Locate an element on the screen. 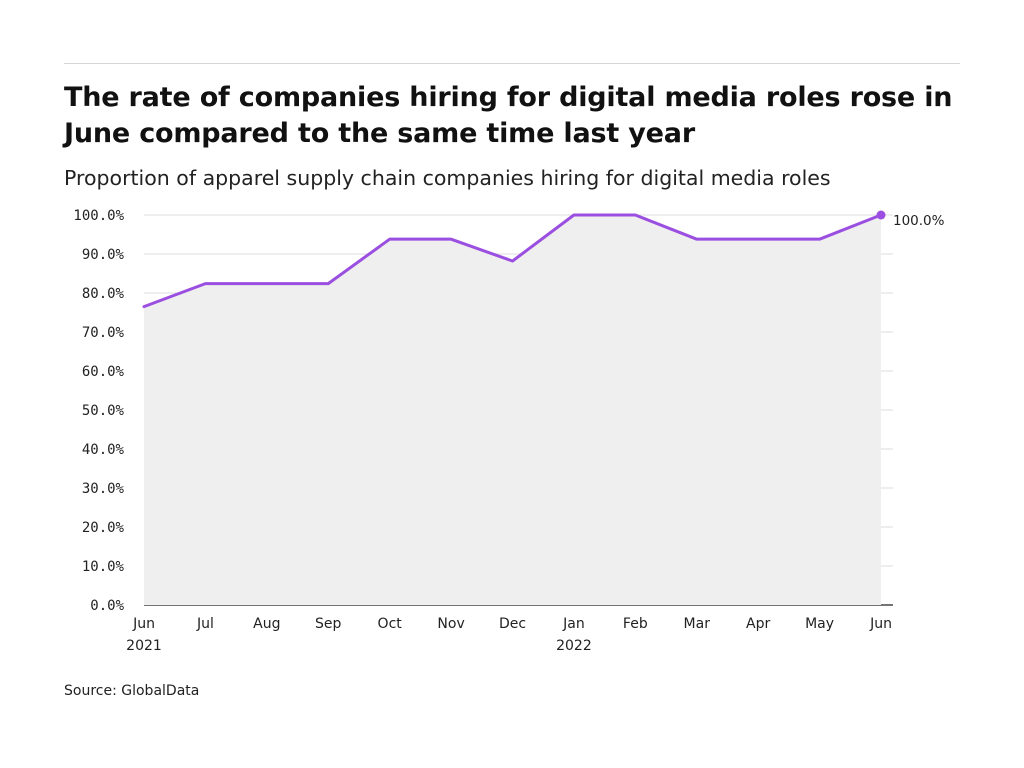 Image resolution: width=1024 pixels, height=768 pixels. x-tick-year-label: 2022 is located at coordinates (574, 646).